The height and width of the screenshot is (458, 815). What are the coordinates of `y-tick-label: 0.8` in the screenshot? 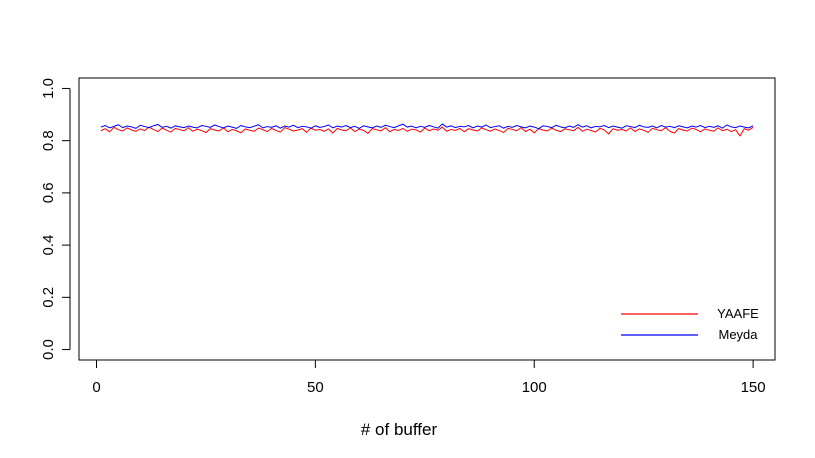 It's located at (48, 140).